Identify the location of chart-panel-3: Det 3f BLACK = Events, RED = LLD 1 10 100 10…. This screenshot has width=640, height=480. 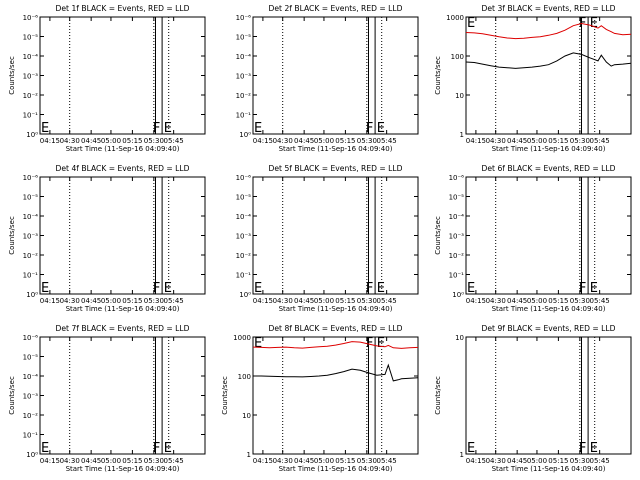
(533, 78).